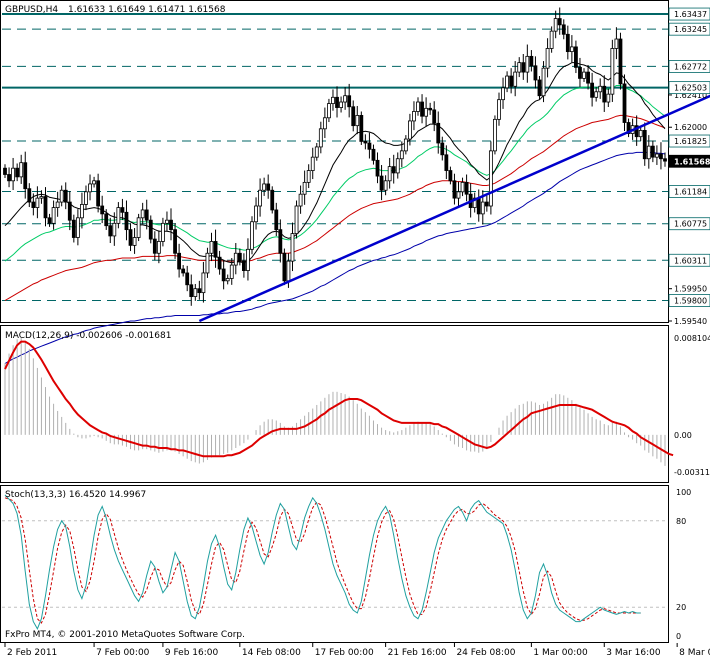 The image size is (710, 659). I want to click on price-label: 1.62503, so click(690, 88).